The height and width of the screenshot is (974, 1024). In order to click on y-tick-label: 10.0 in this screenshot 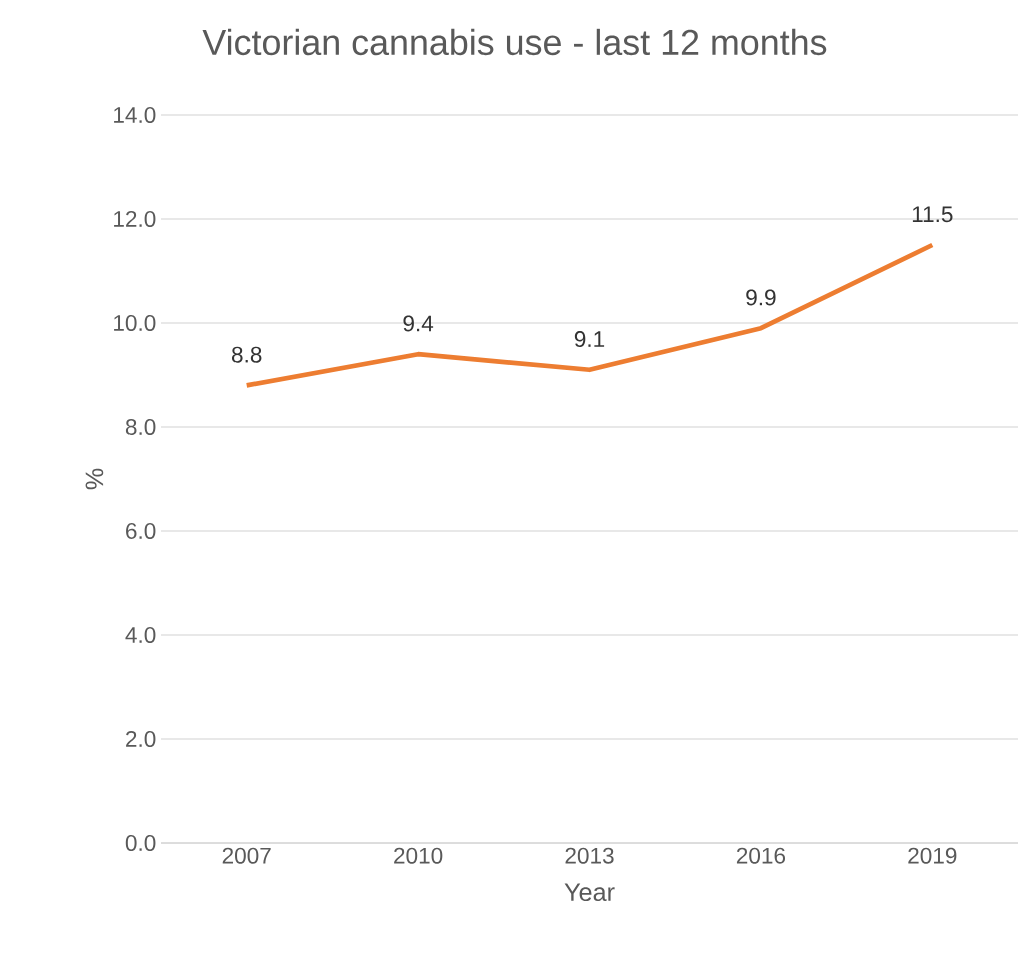, I will do `click(135, 323)`.